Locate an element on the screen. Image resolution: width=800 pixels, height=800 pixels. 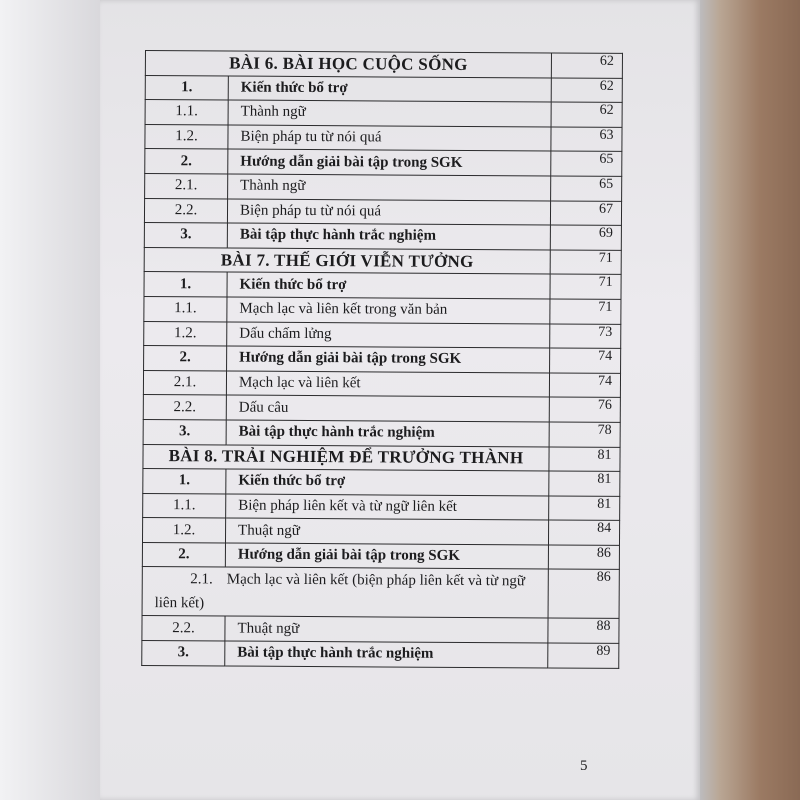
toc-row: 1. Kiến thức bổ trợ 62 is located at coordinates (384, 89).